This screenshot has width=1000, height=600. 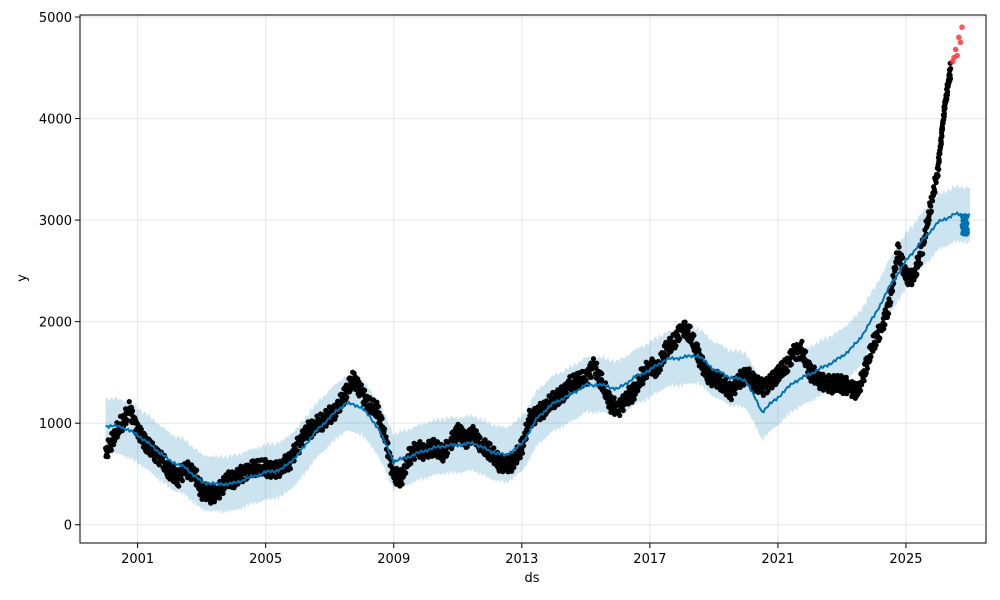 What do you see at coordinates (649, 559) in the screenshot?
I see `x-tick-label: 2017` at bounding box center [649, 559].